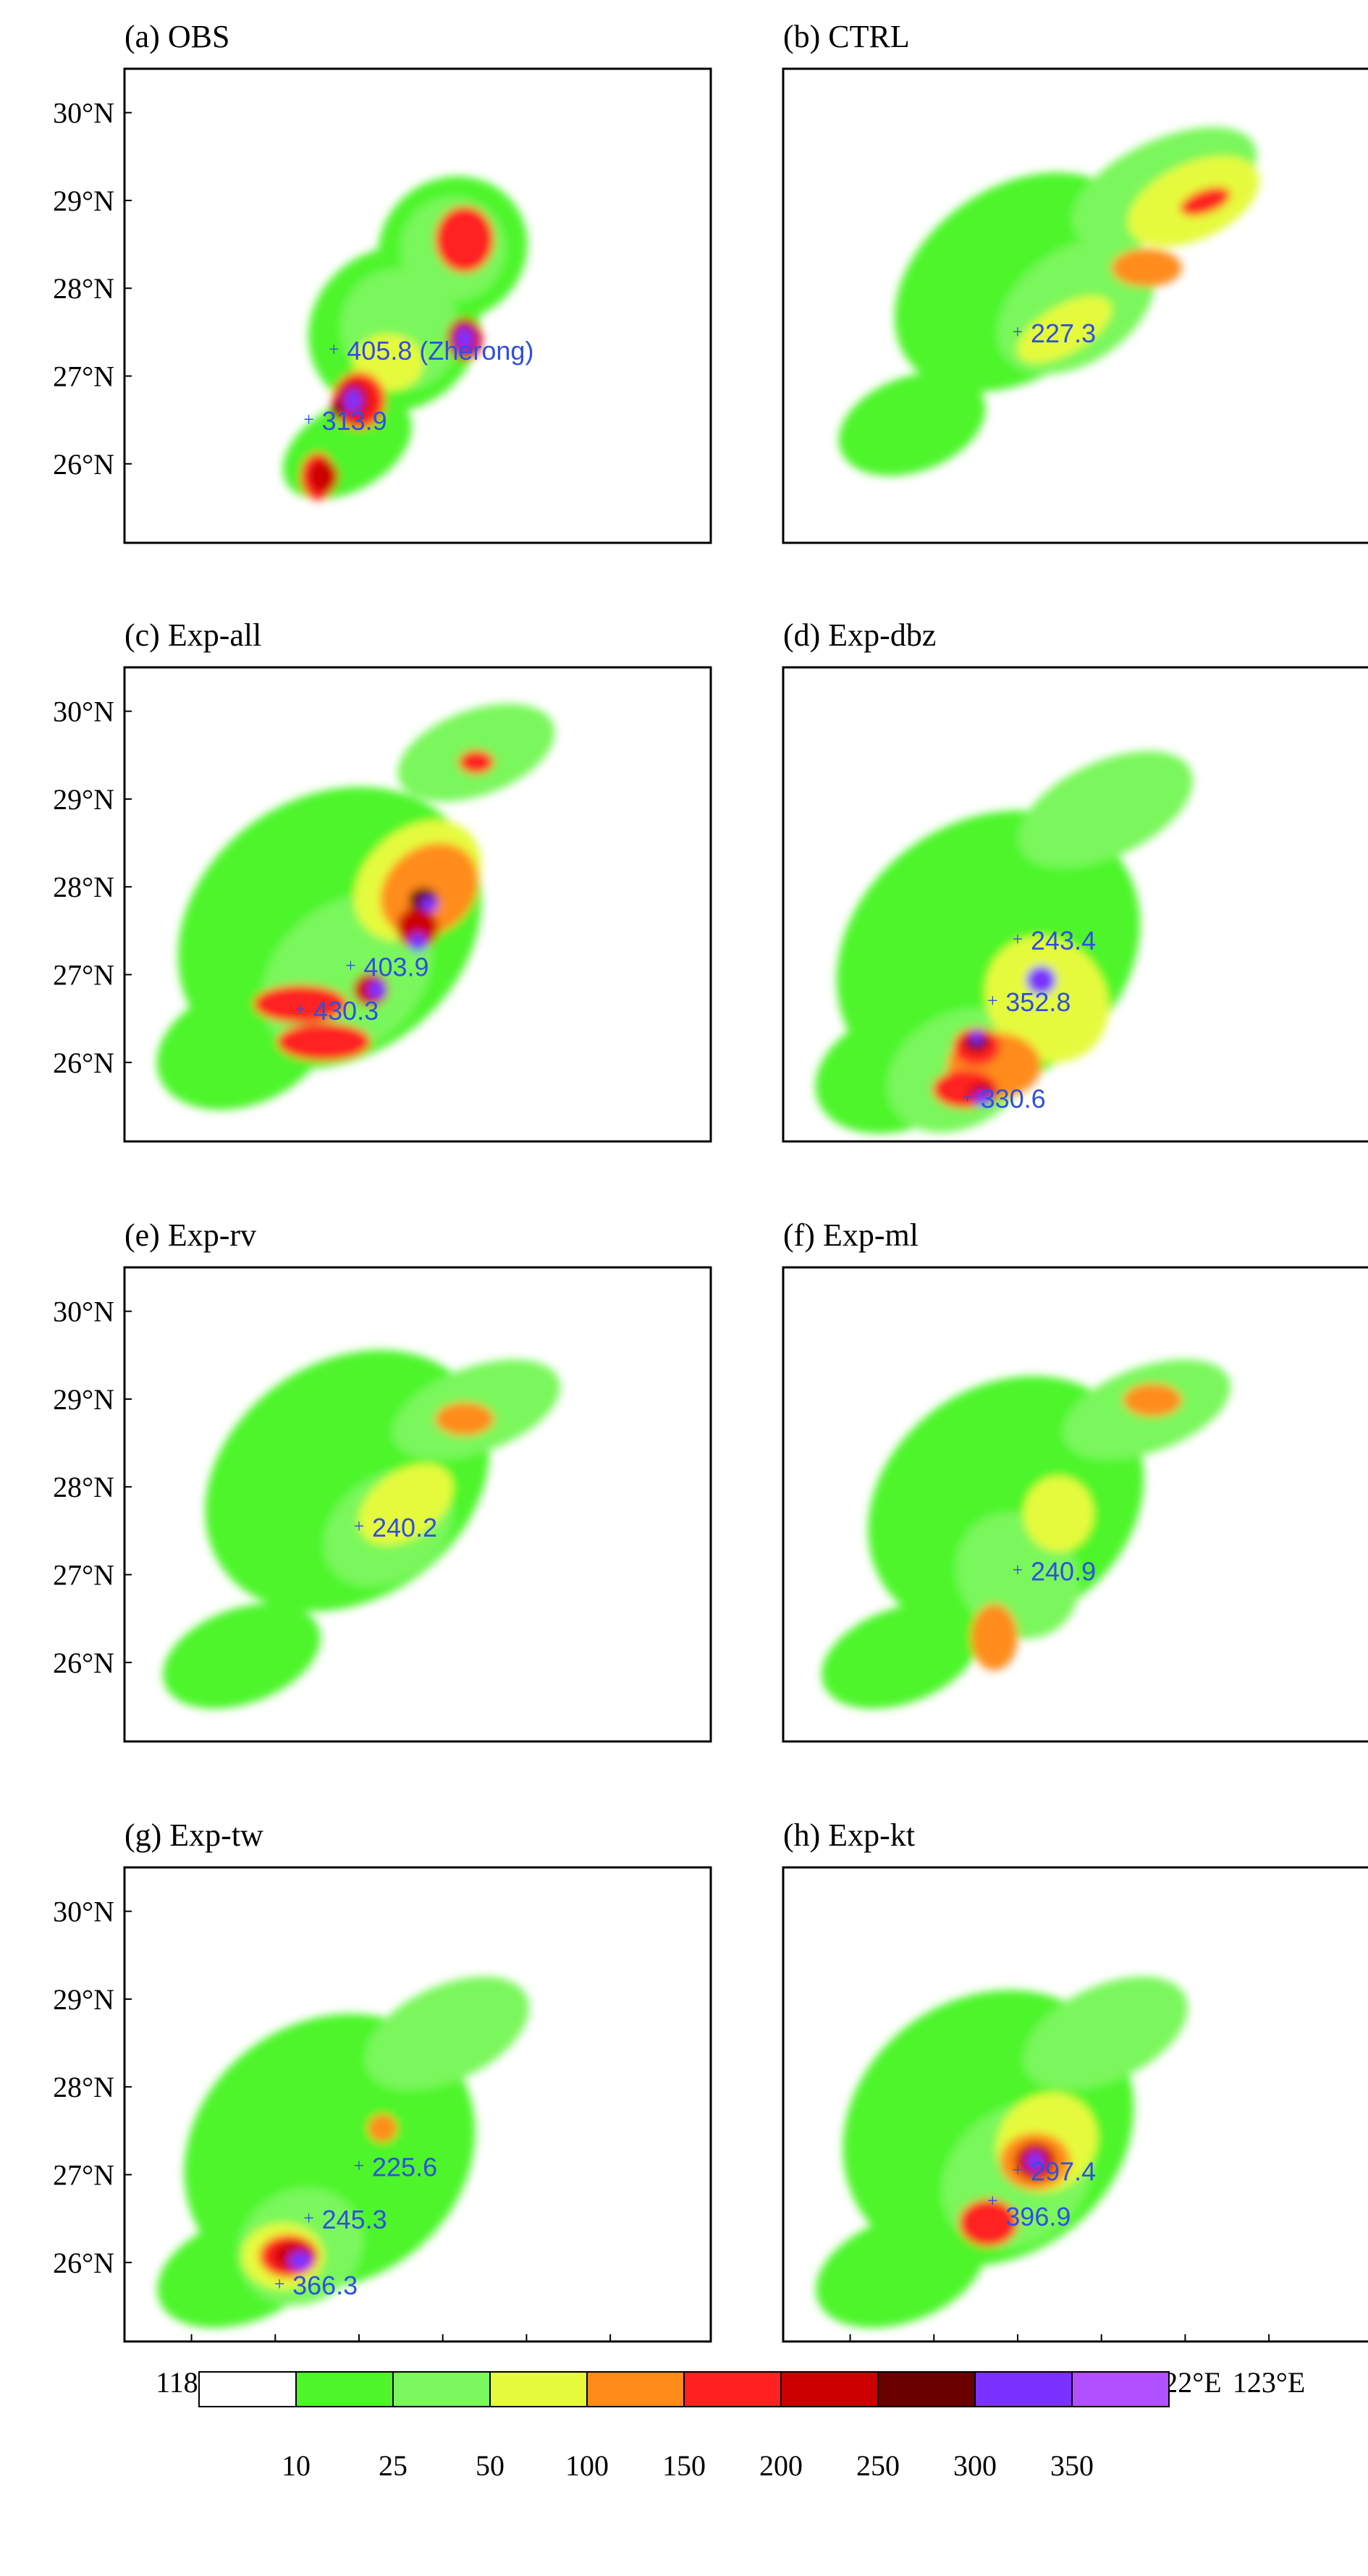 This screenshot has height=2576, width=1368. I want to click on colorbar-tick-label: 100, so click(587, 2465).